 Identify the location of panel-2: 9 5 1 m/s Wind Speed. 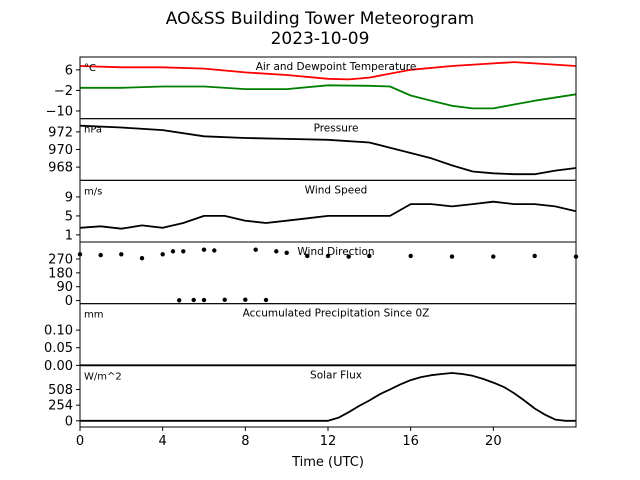
(321, 211).